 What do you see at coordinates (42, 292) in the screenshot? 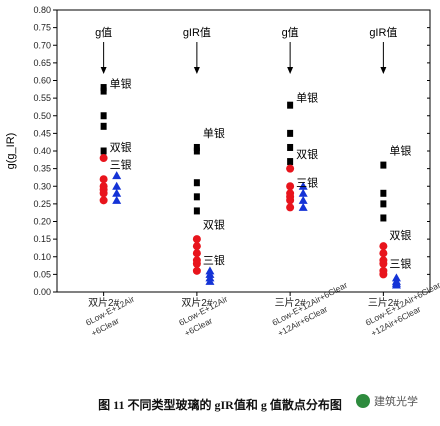
I see `y-tick-label: 0.00` at bounding box center [42, 292].